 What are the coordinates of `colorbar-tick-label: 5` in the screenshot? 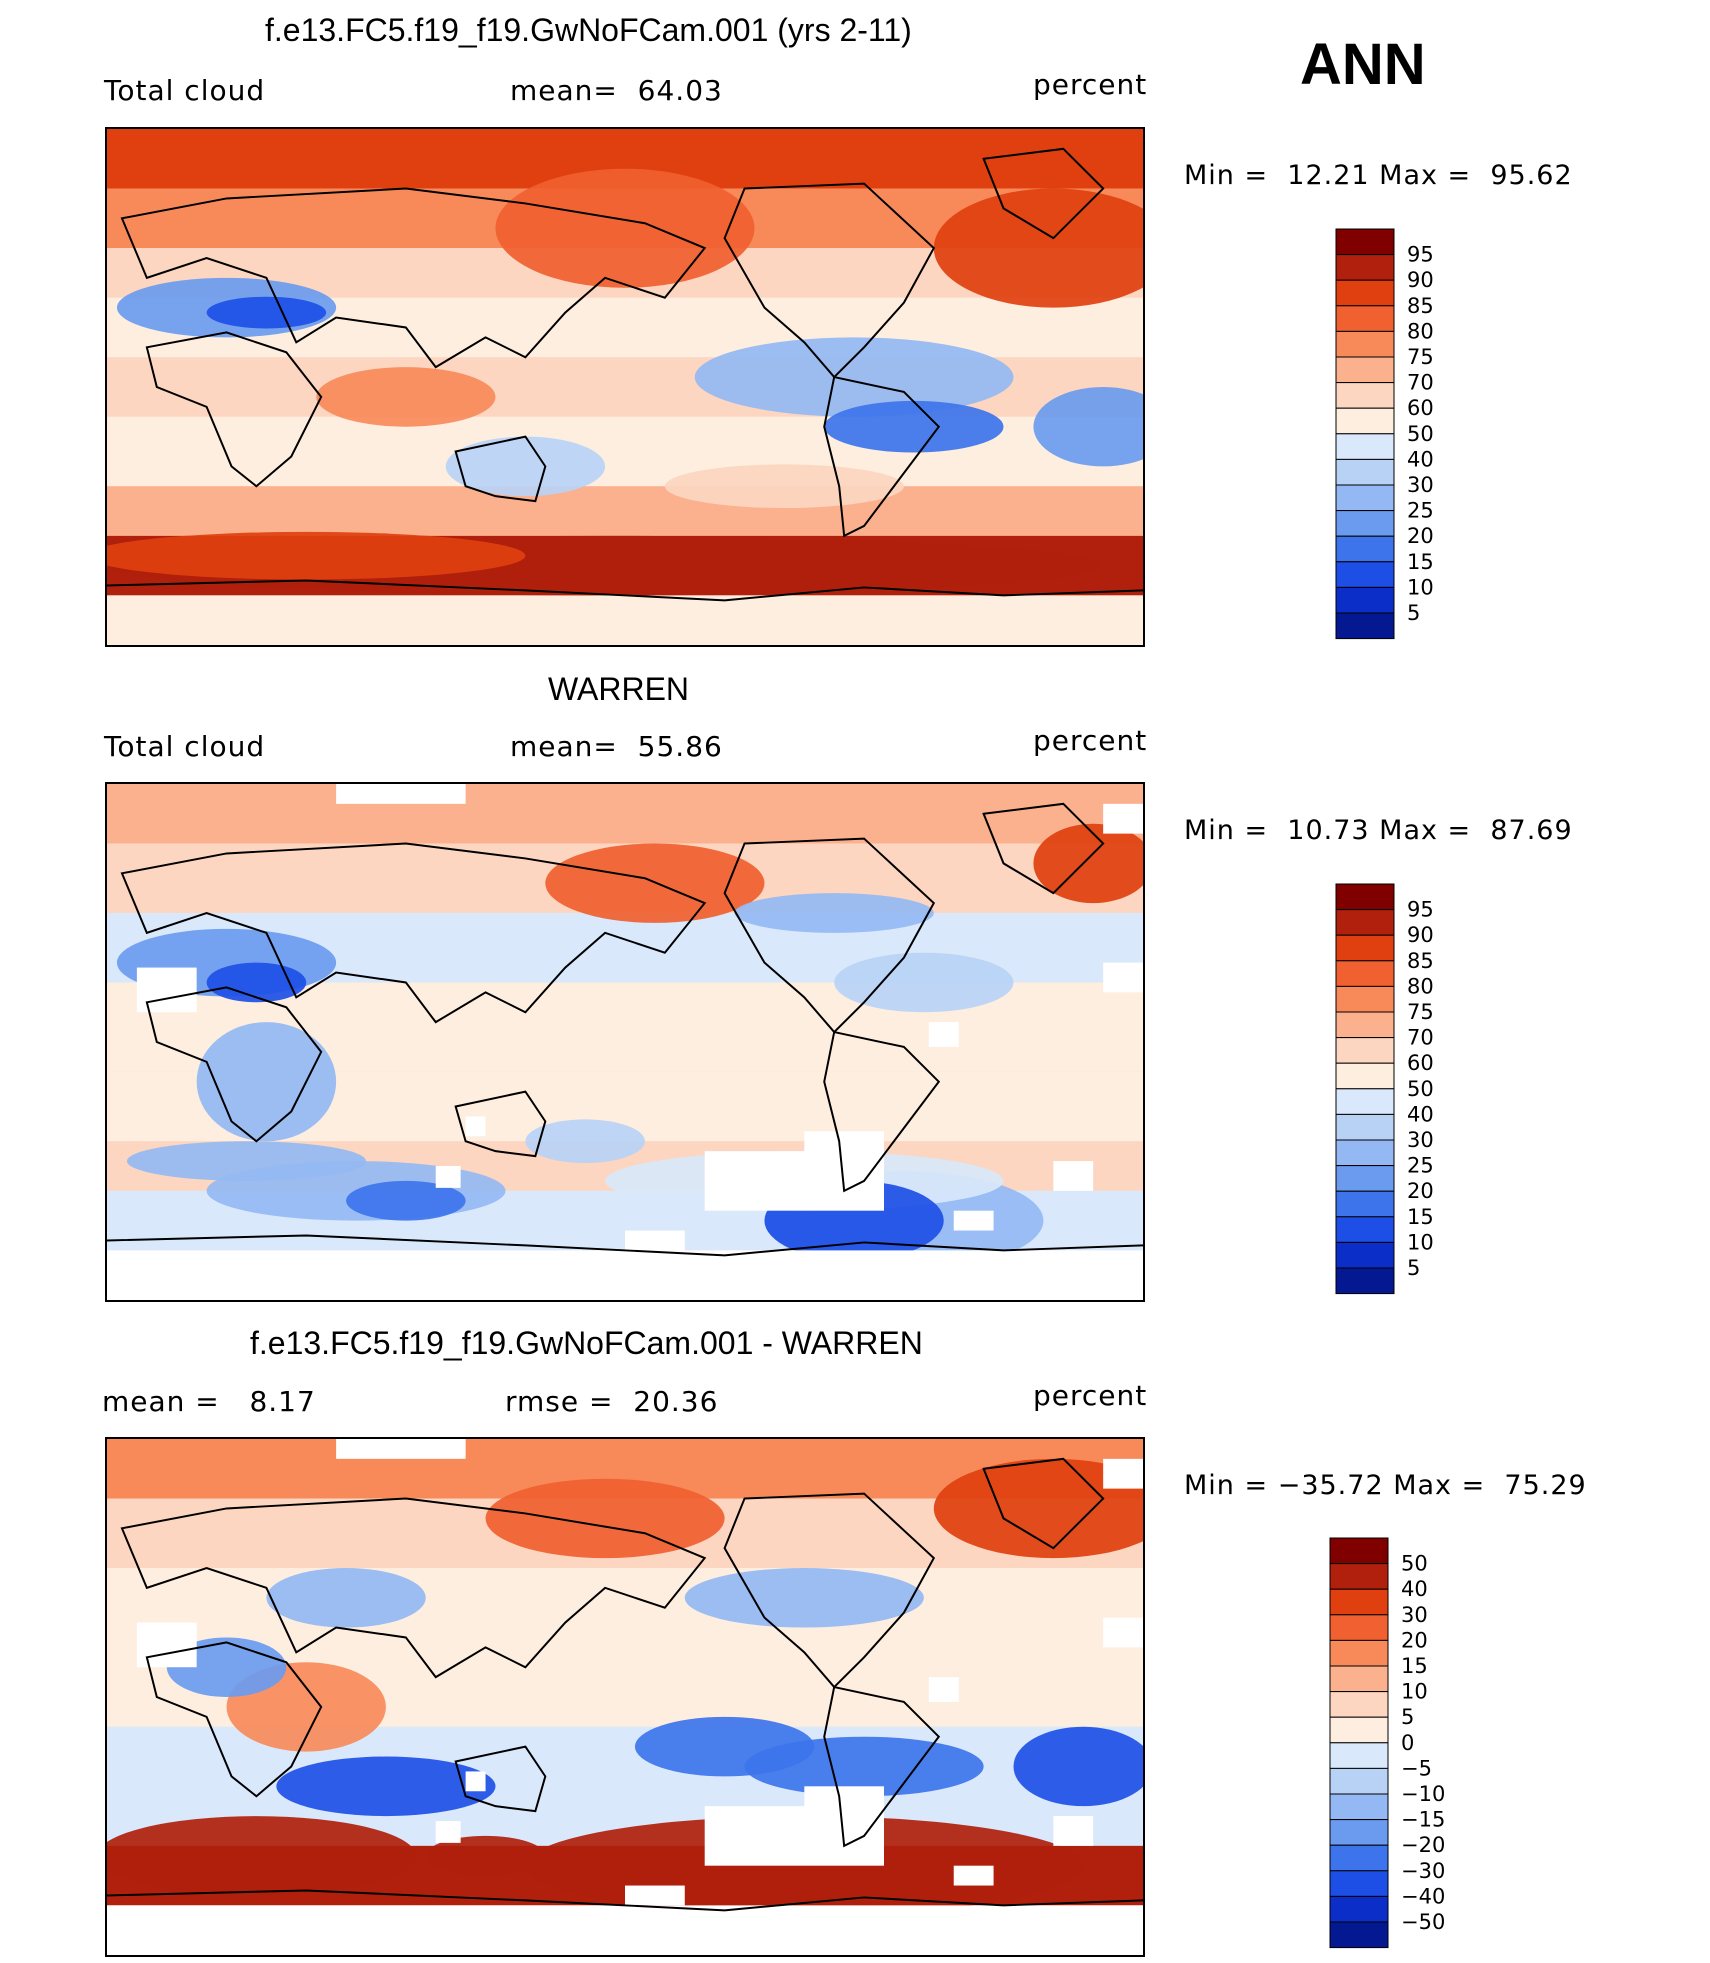 It's located at (1413, 1268).